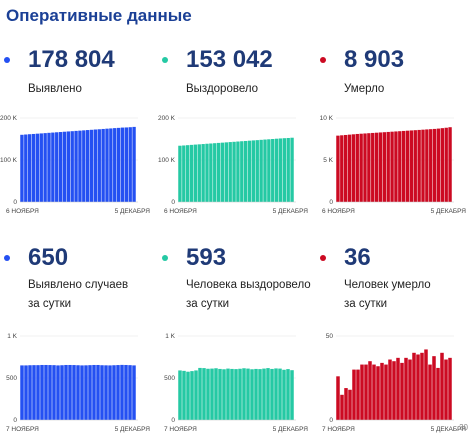 This screenshot has height=448, width=474. I want to click on y-tick-label: 5 K, so click(328, 160).